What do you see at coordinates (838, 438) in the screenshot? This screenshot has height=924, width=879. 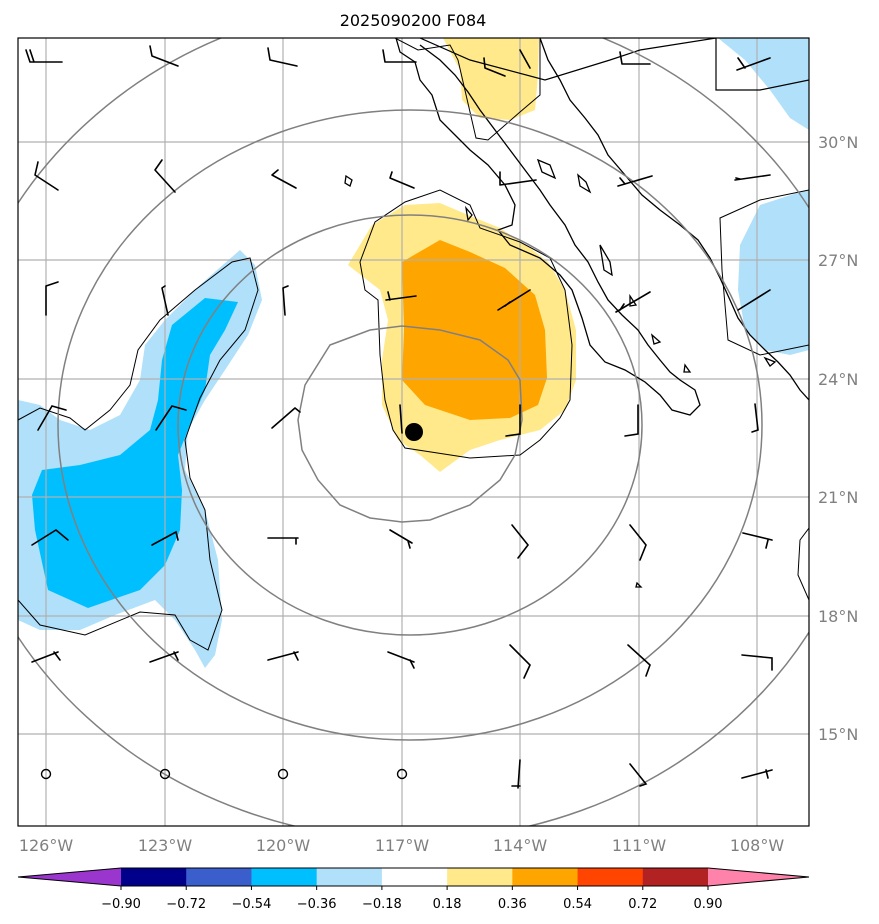 I see `lat-labels: 30°N 27°N 24°N 21°N 18°N 15°N` at bounding box center [838, 438].